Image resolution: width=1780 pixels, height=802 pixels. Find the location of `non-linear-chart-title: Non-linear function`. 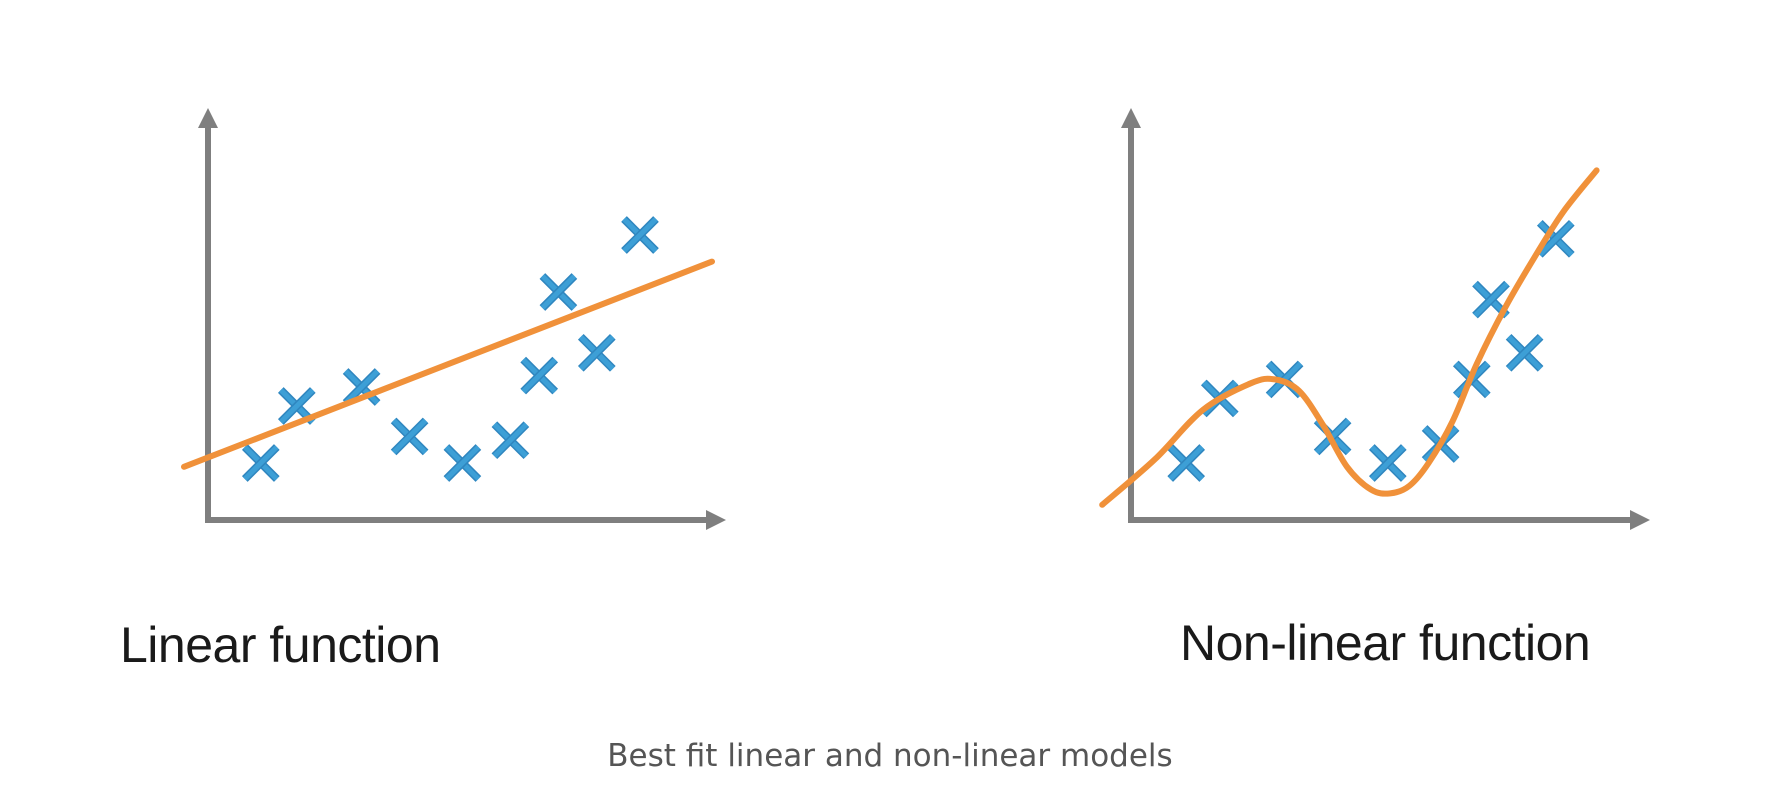

non-linear-chart-title: Non-linear function is located at coordinates (1385, 643).